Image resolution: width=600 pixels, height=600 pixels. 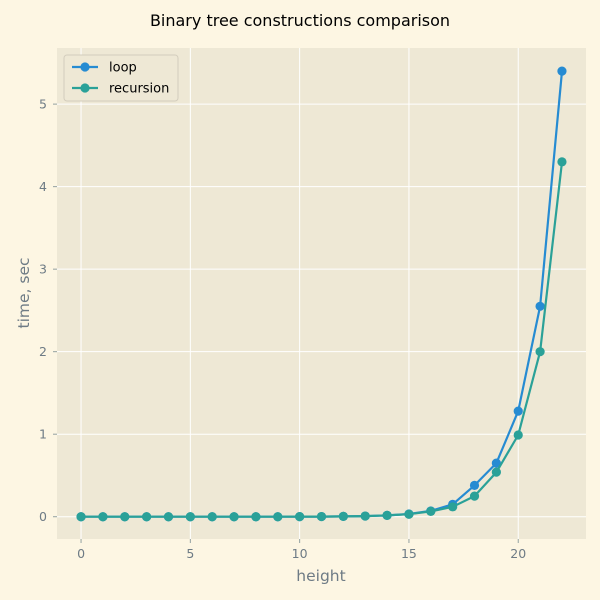 I want to click on x-tick-label: 20, so click(x=518, y=553).